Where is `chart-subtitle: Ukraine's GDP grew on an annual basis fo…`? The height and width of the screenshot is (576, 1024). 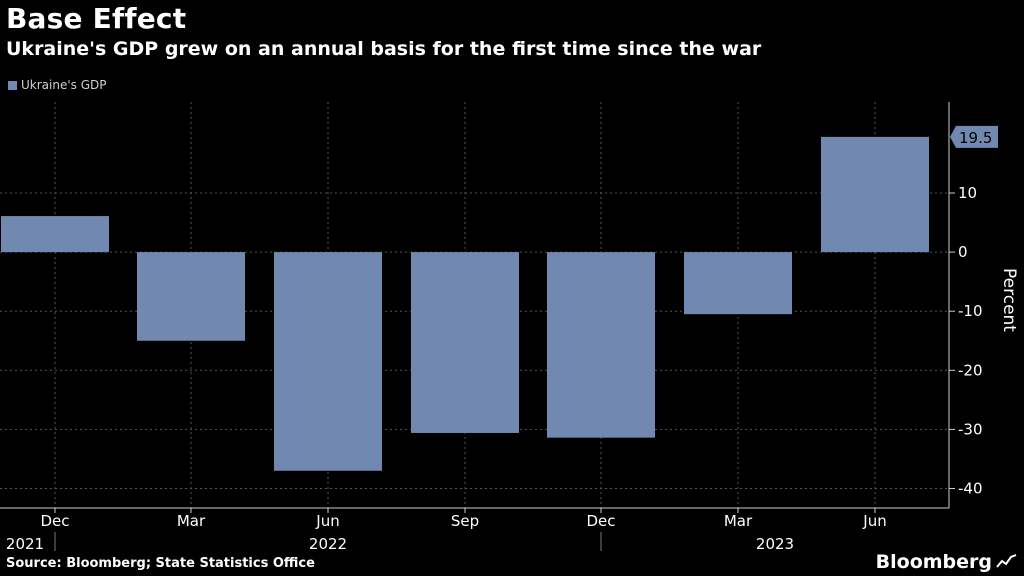 chart-subtitle: Ukraine's GDP grew on an annual basis fo… is located at coordinates (384, 49).